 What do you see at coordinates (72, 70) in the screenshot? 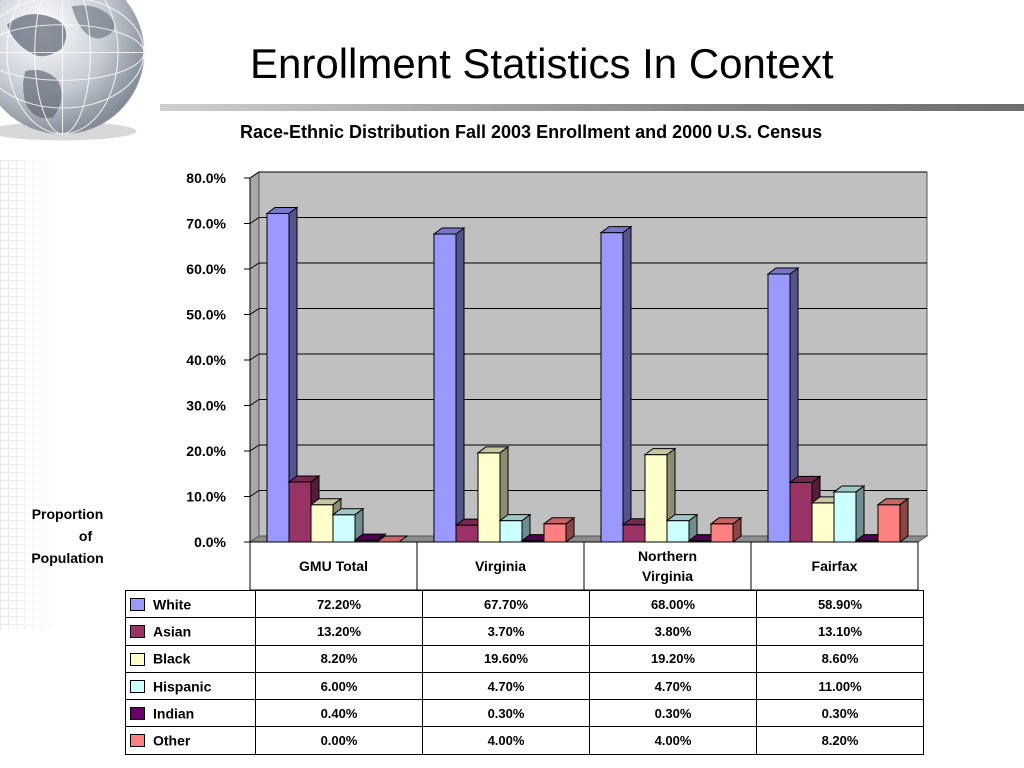
I see `globe-icon` at bounding box center [72, 70].